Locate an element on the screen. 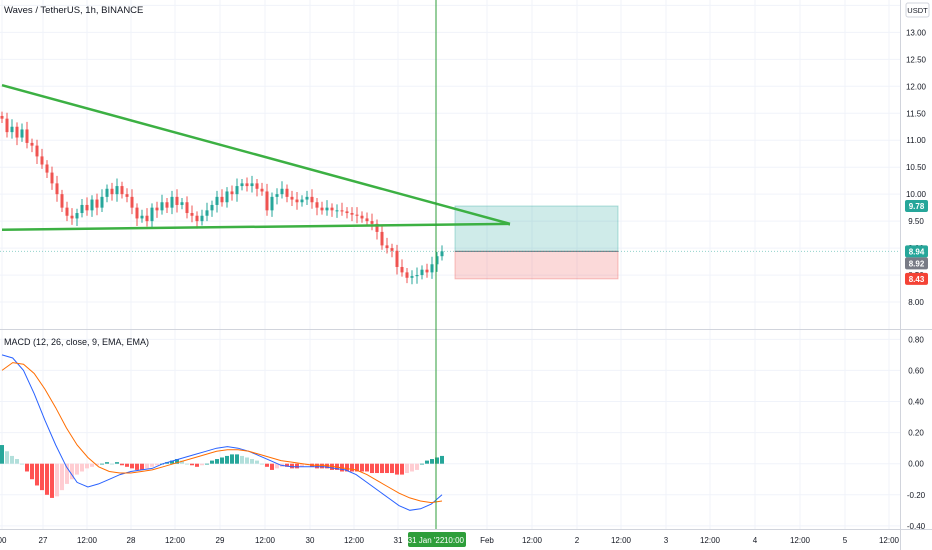  price-badge-label: 8.94 is located at coordinates (917, 251).